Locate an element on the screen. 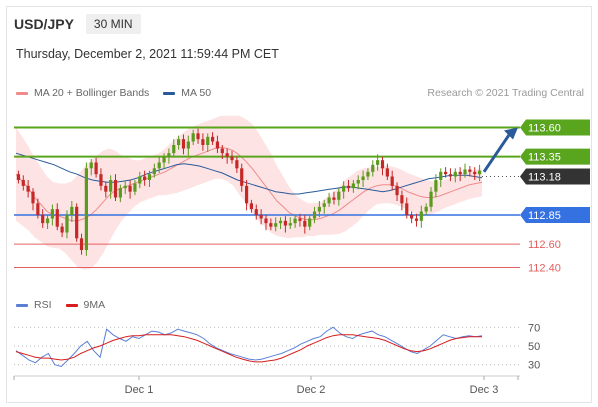 This screenshot has height=407, width=598. x-tick-label: Dec 2 is located at coordinates (311, 390).